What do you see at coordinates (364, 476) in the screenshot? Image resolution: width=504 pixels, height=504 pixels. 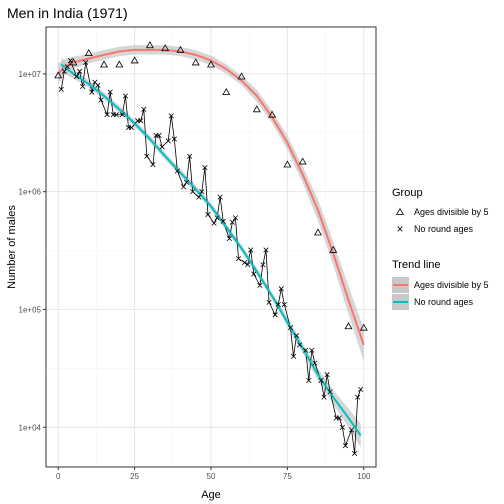 I see `x-tick-label: 100` at bounding box center [364, 476].